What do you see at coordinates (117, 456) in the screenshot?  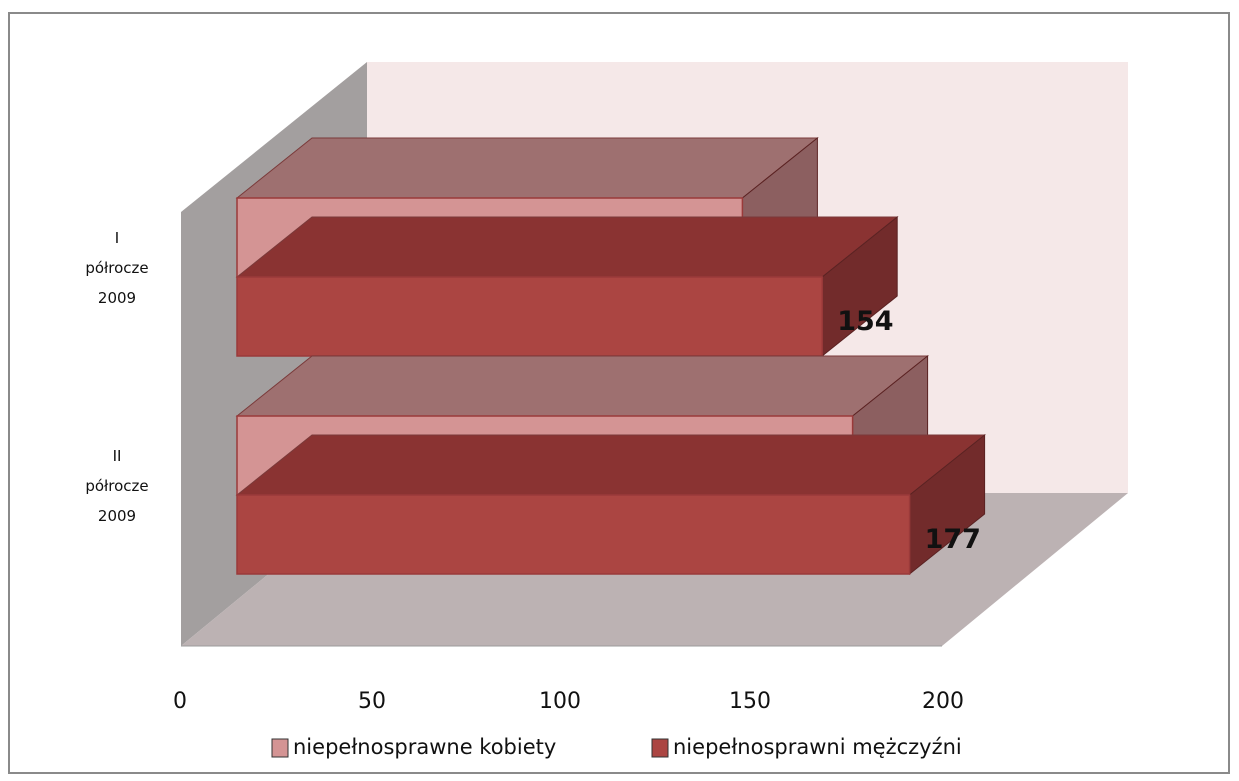 I see `category-label-line: II` at bounding box center [117, 456].